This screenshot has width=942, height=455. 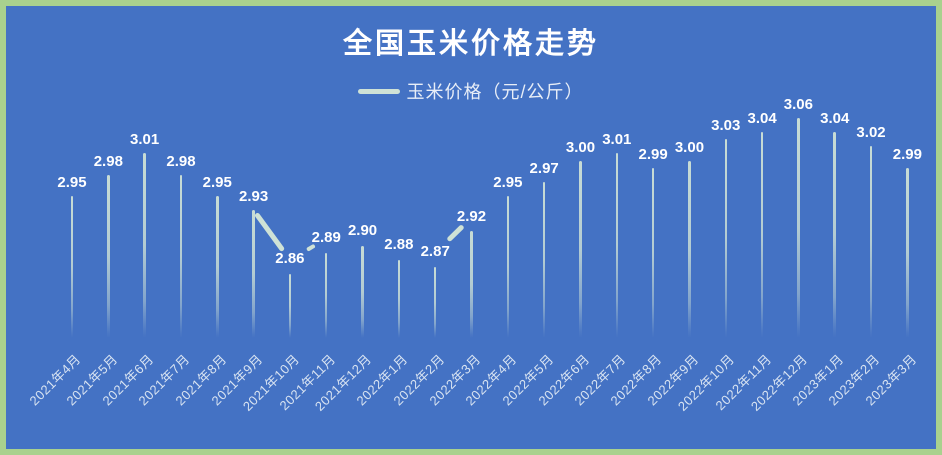 I want to click on legend-line-swatch-icon, so click(x=379, y=91).